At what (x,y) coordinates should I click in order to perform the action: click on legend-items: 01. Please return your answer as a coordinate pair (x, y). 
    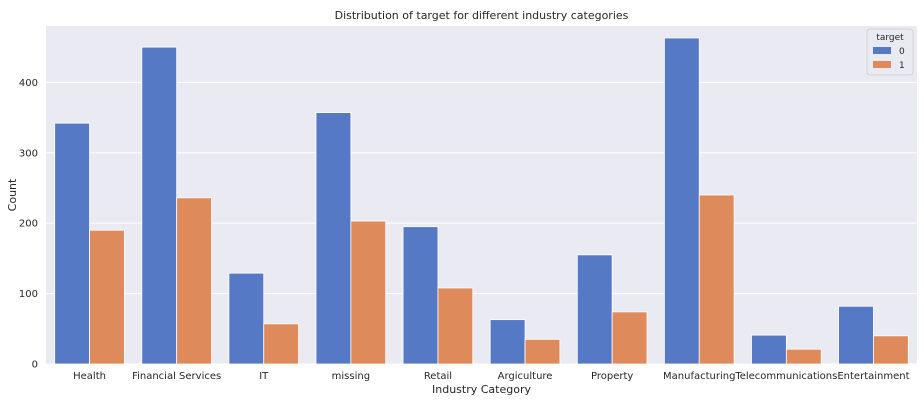
    Looking at the image, I should click on (889, 59).